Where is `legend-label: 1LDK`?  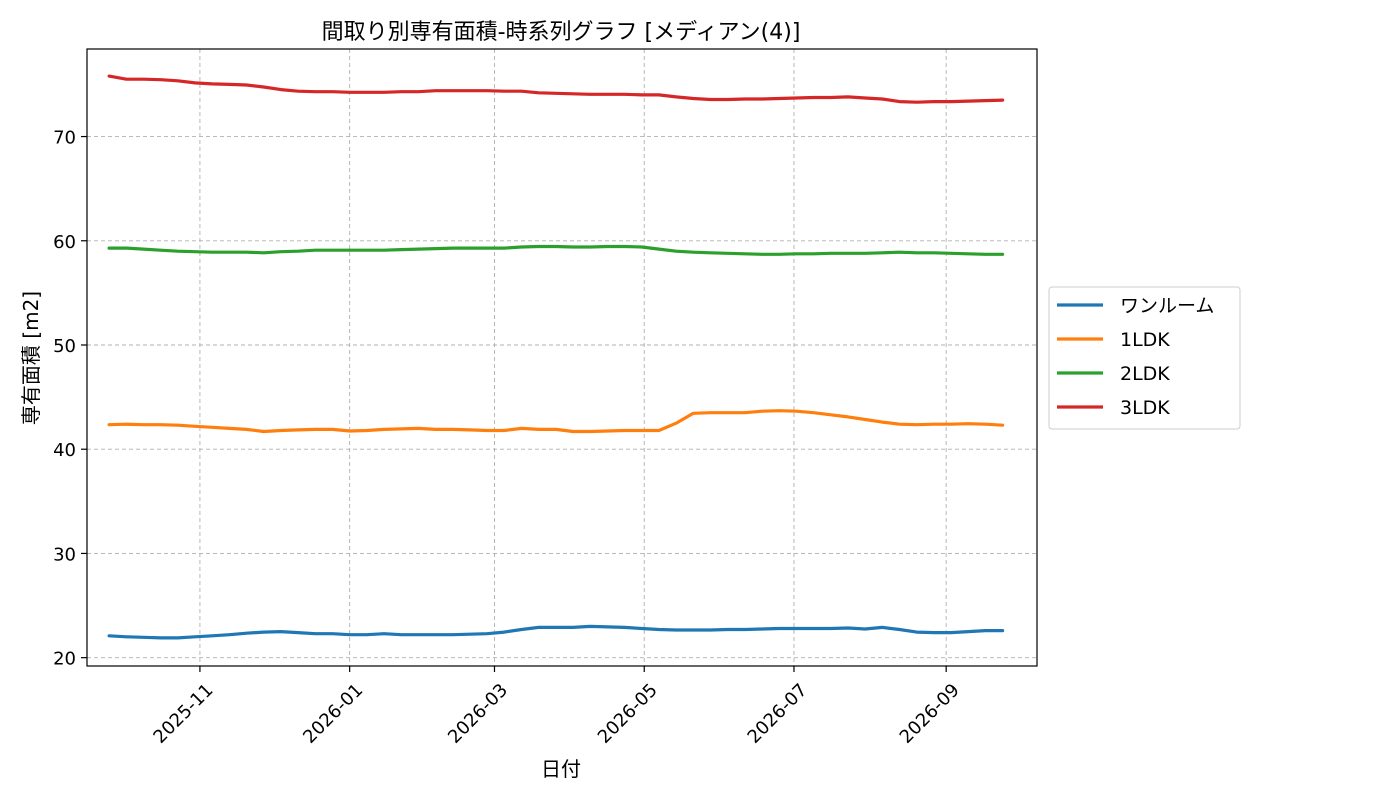 legend-label: 1LDK is located at coordinates (1145, 340).